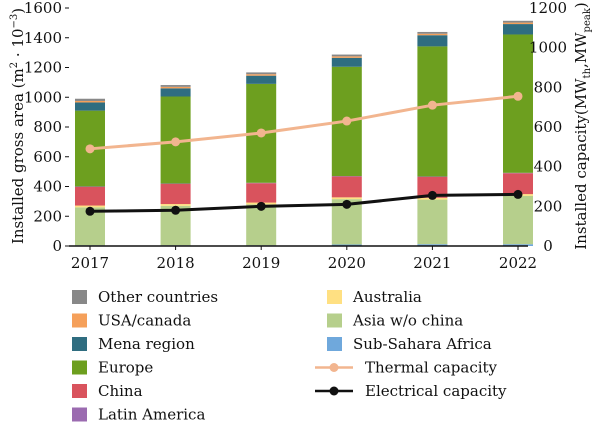 The height and width of the screenshot is (429, 600). Describe the element at coordinates (347, 263) in the screenshot. I see `x-tick-label: 2020` at that location.